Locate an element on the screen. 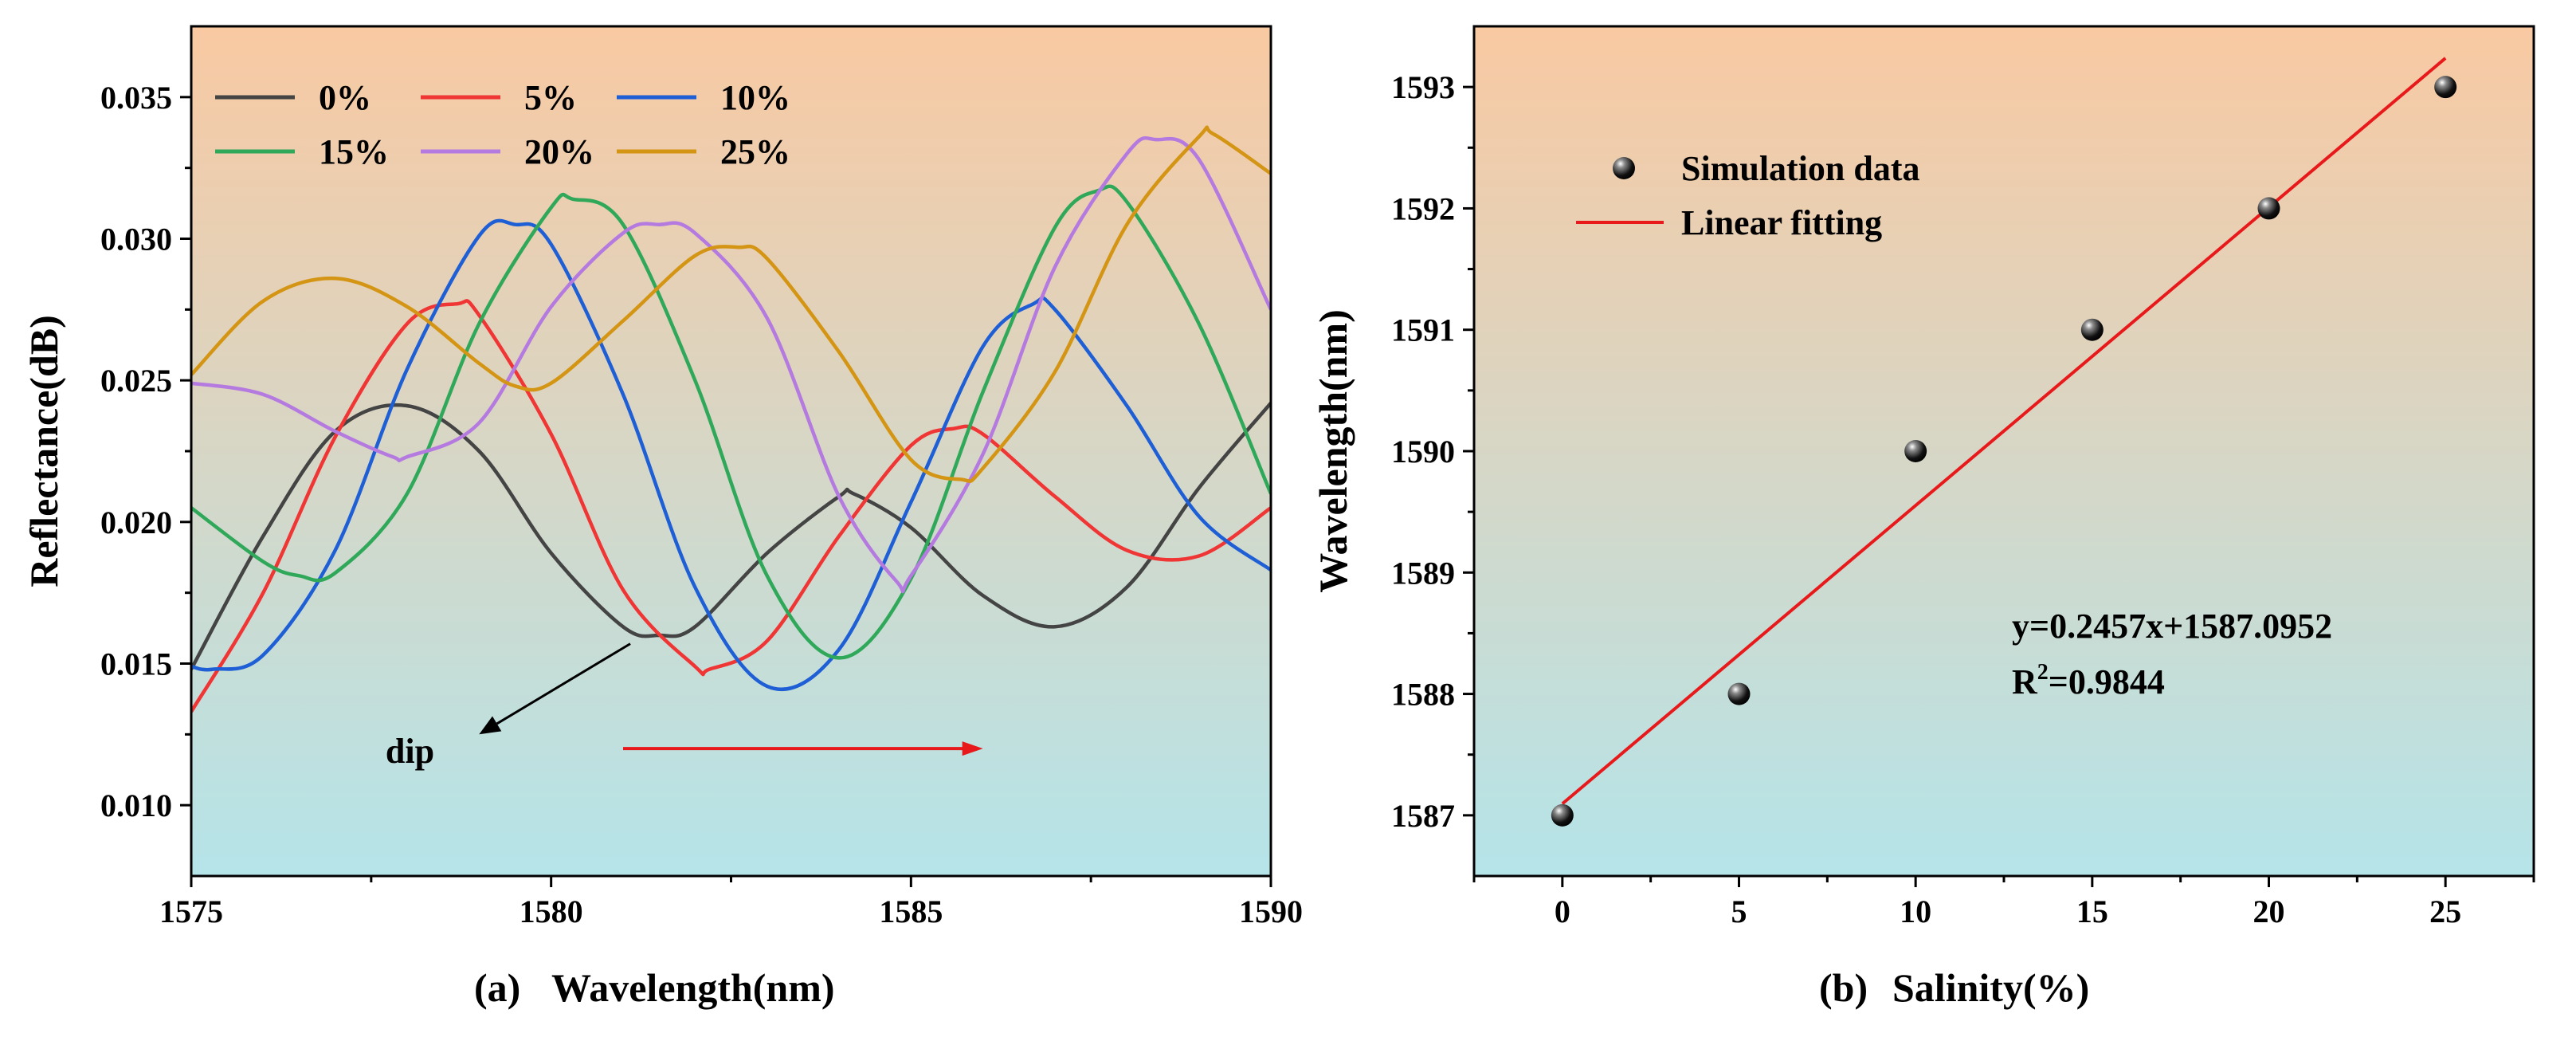 Image resolution: width=2576 pixels, height=1041 pixels. panel-a-x-tick-label: 1585 is located at coordinates (911, 912).